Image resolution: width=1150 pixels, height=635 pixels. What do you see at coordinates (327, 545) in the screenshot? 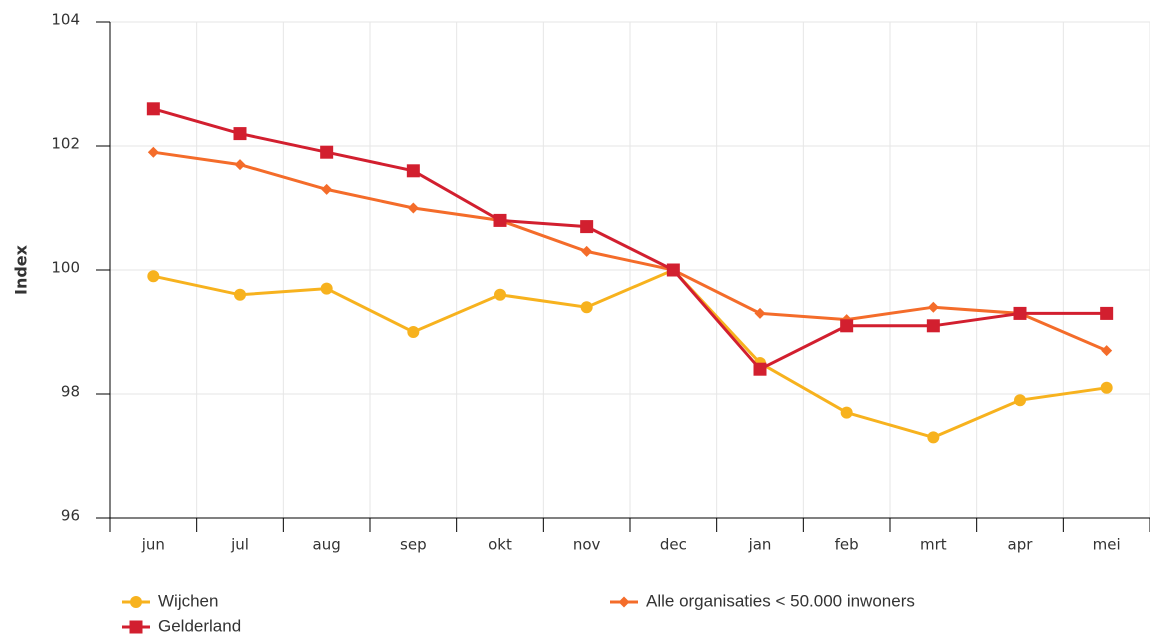
I see `x-tick-label: aug` at bounding box center [327, 545].